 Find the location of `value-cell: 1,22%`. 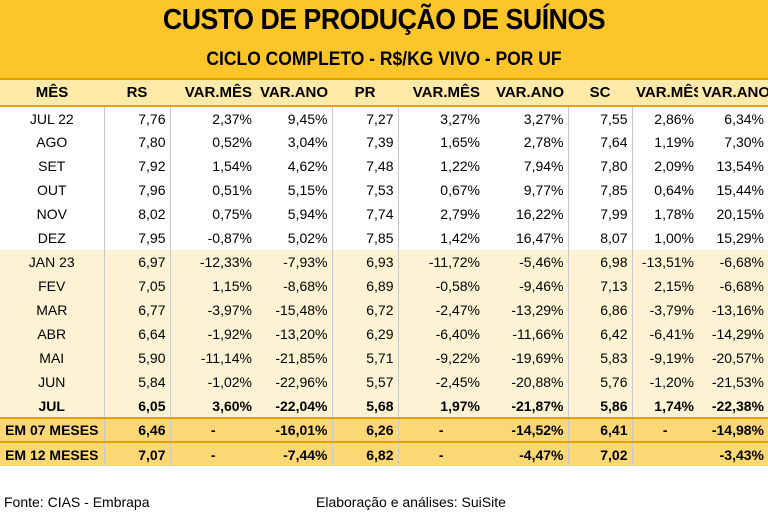

value-cell: 1,22% is located at coordinates (441, 166).